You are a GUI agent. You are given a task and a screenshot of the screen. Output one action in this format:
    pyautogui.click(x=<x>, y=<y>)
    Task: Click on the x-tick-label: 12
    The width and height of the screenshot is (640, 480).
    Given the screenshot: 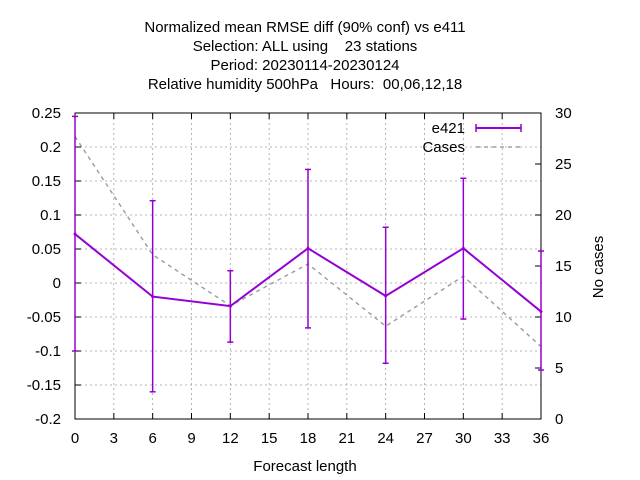 What is the action you would take?
    pyautogui.click(x=230, y=438)
    